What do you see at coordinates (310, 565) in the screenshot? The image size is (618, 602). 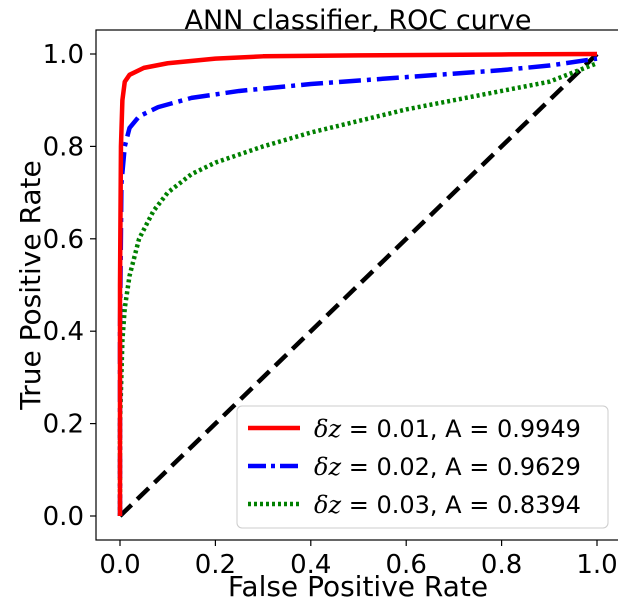 I see `x-tick-label: 0.4` at bounding box center [310, 565].